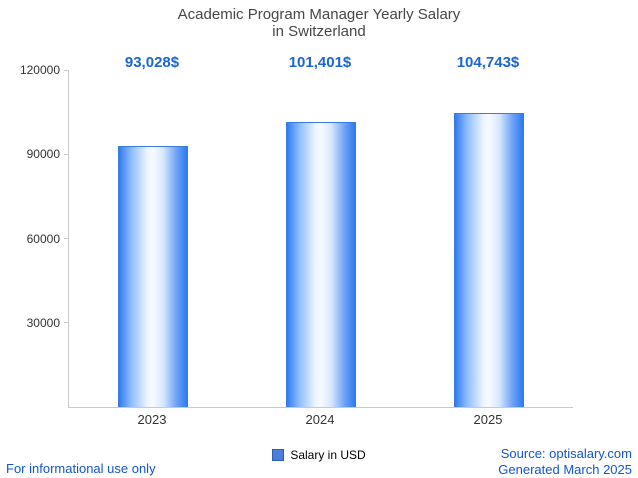  I want to click on bar-value-label: 101,401$, so click(320, 62).